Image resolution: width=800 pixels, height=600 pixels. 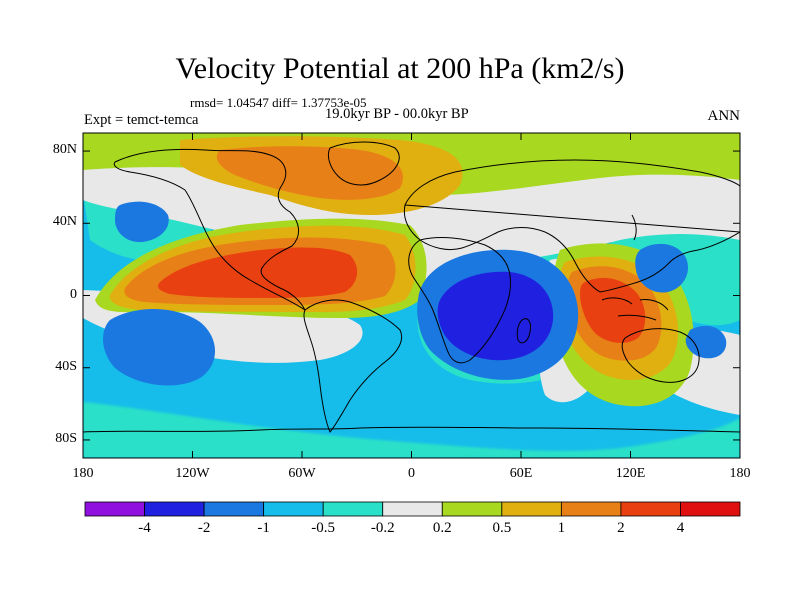 I want to click on colorbar-label: -2, so click(x=204, y=528).